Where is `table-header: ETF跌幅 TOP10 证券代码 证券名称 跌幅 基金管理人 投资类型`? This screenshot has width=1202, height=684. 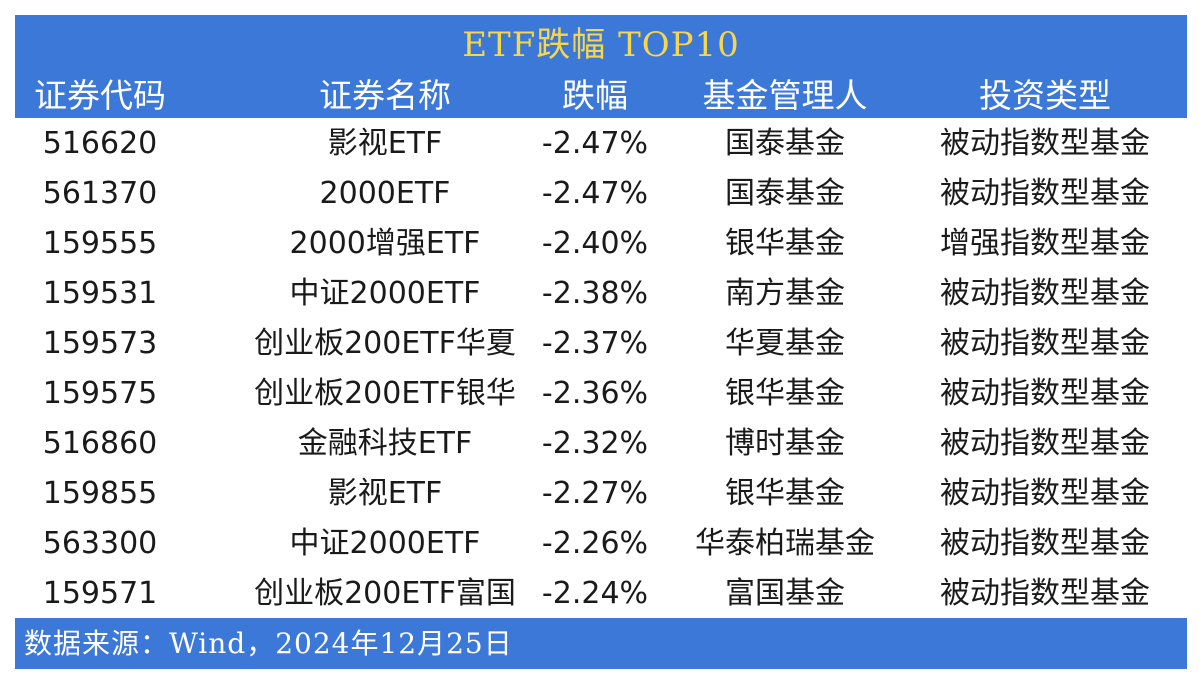
table-header: ETF跌幅 TOP10 证券代码 证券名称 跌幅 基金管理人 投资类型 is located at coordinates (601, 66).